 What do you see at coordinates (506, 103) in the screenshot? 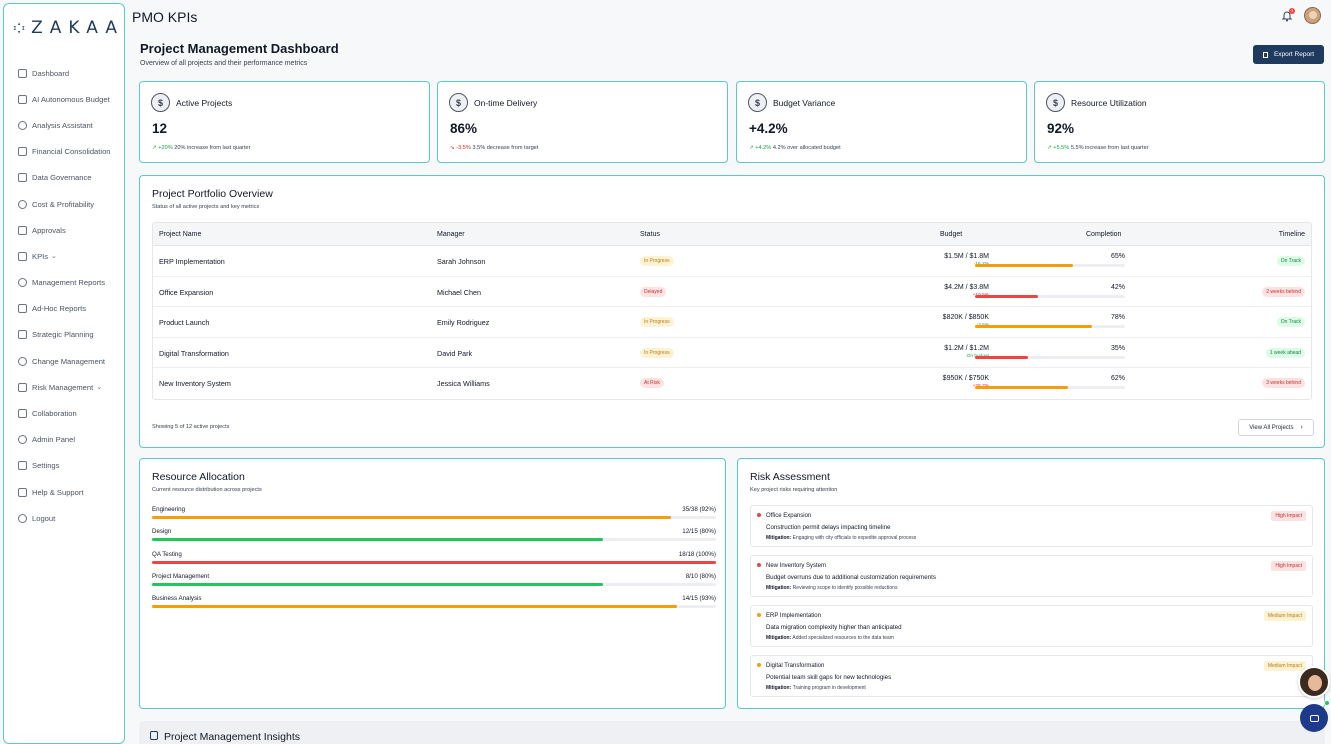
I see `kpi-title: On-time Delivery` at bounding box center [506, 103].